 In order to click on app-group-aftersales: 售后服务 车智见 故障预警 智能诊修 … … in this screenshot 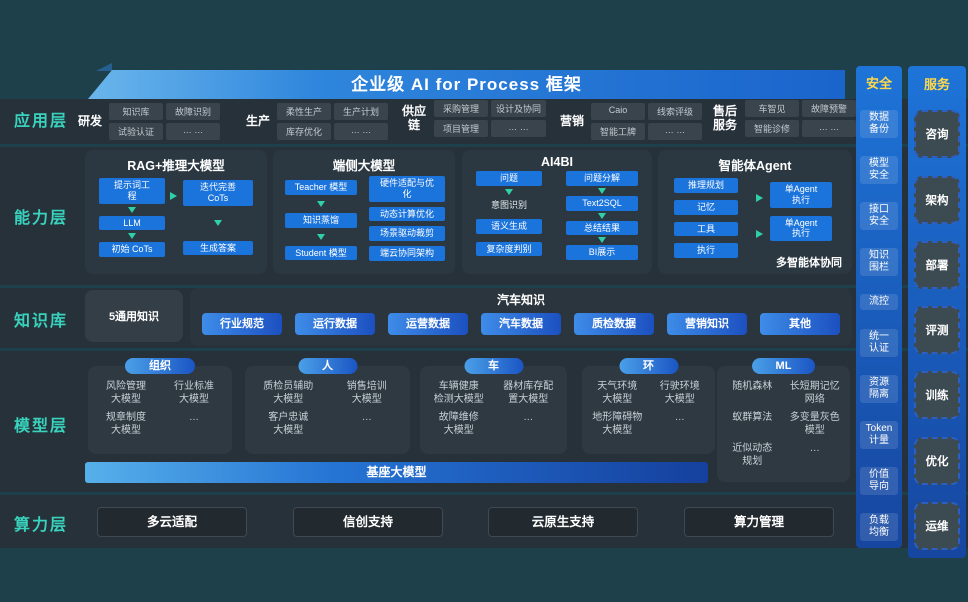, I will do `click(784, 118)`.